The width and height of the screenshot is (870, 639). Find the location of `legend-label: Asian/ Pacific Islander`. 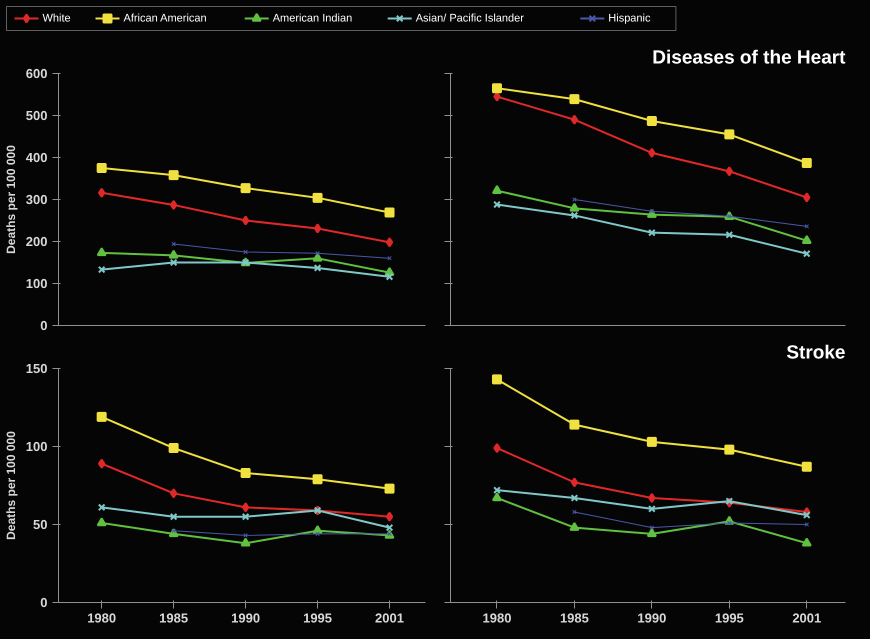

legend-label: Asian/ Pacific Islander is located at coordinates (470, 18).